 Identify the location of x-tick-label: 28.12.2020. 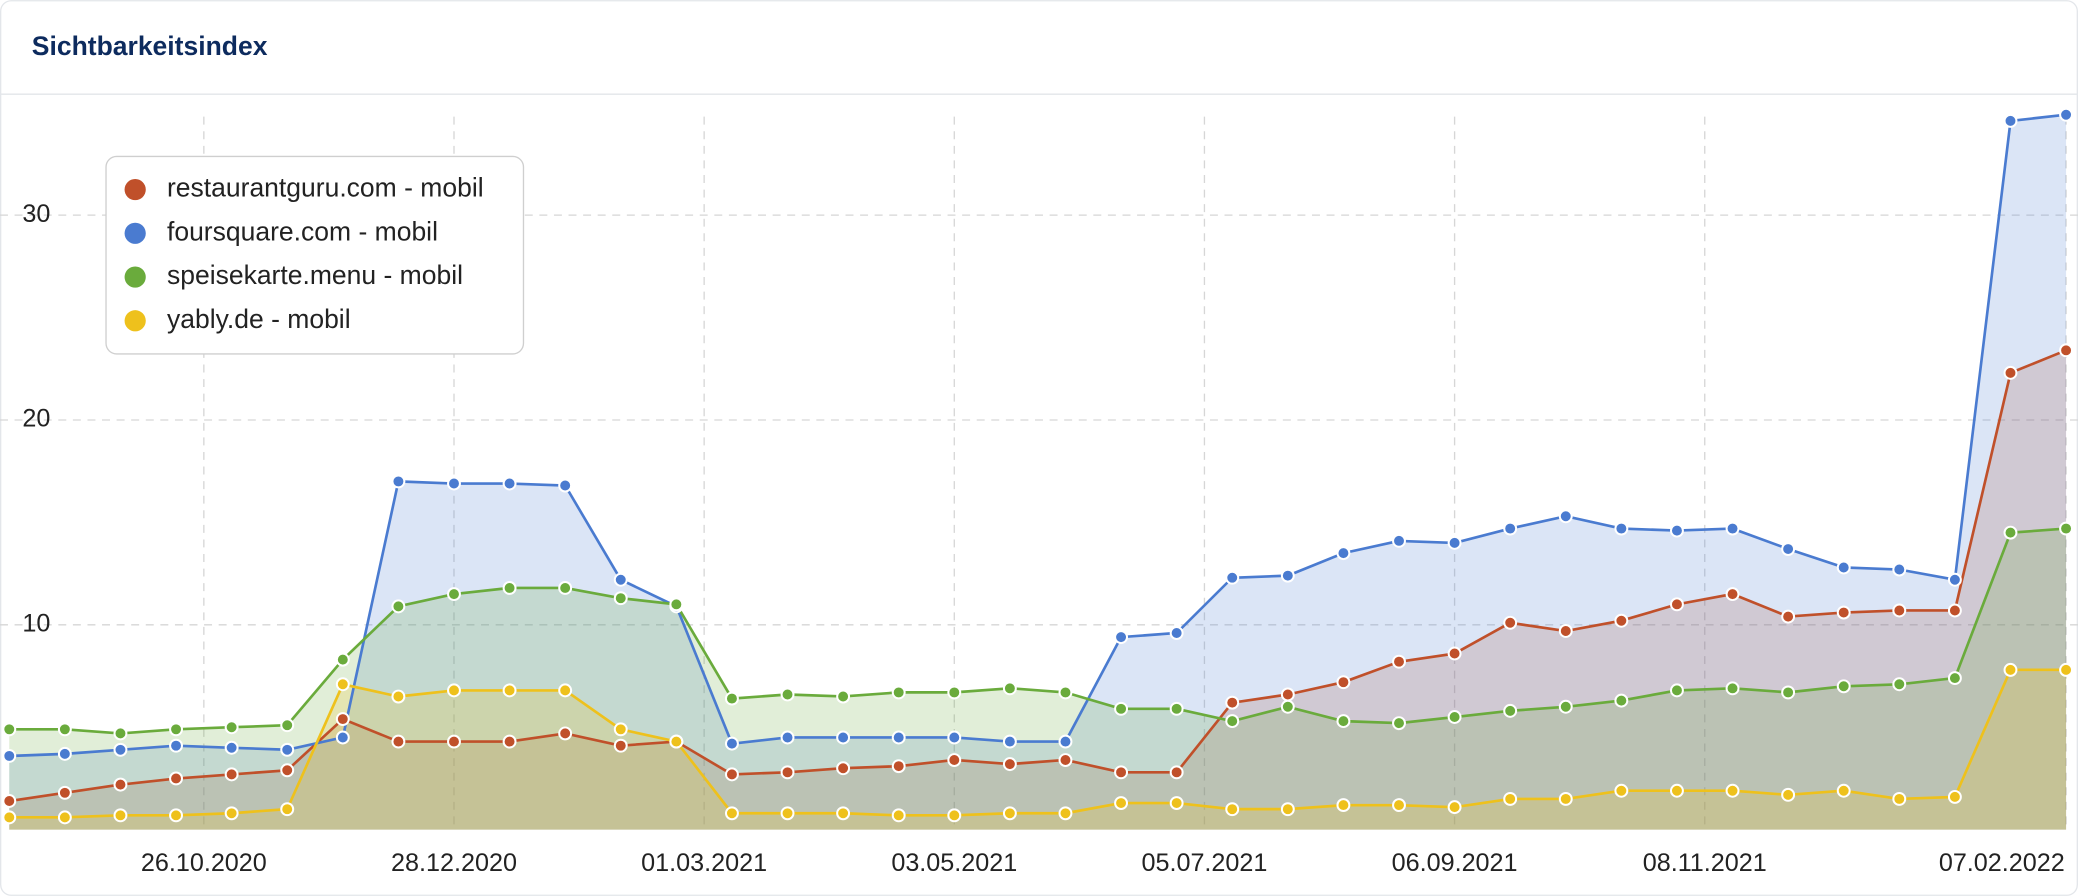
(454, 863).